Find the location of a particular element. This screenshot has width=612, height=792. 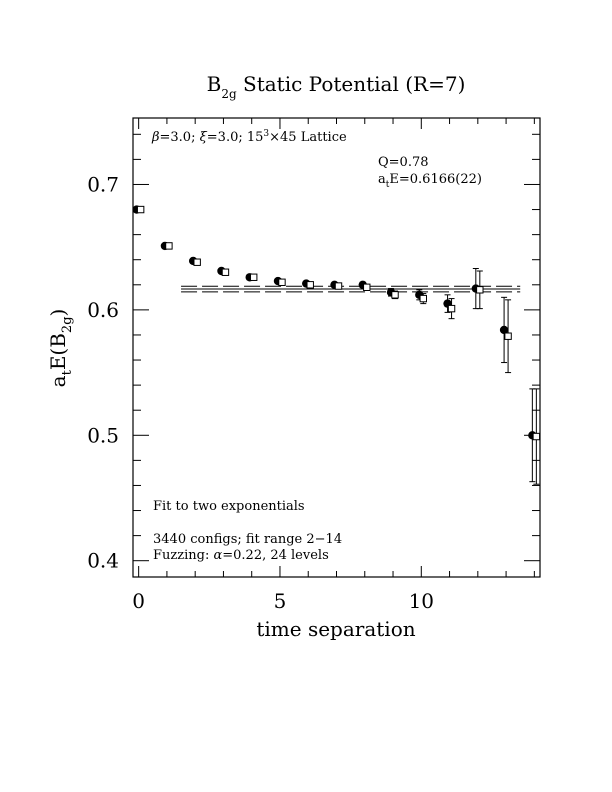

x-axis-label: time separation is located at coordinates (335, 629).